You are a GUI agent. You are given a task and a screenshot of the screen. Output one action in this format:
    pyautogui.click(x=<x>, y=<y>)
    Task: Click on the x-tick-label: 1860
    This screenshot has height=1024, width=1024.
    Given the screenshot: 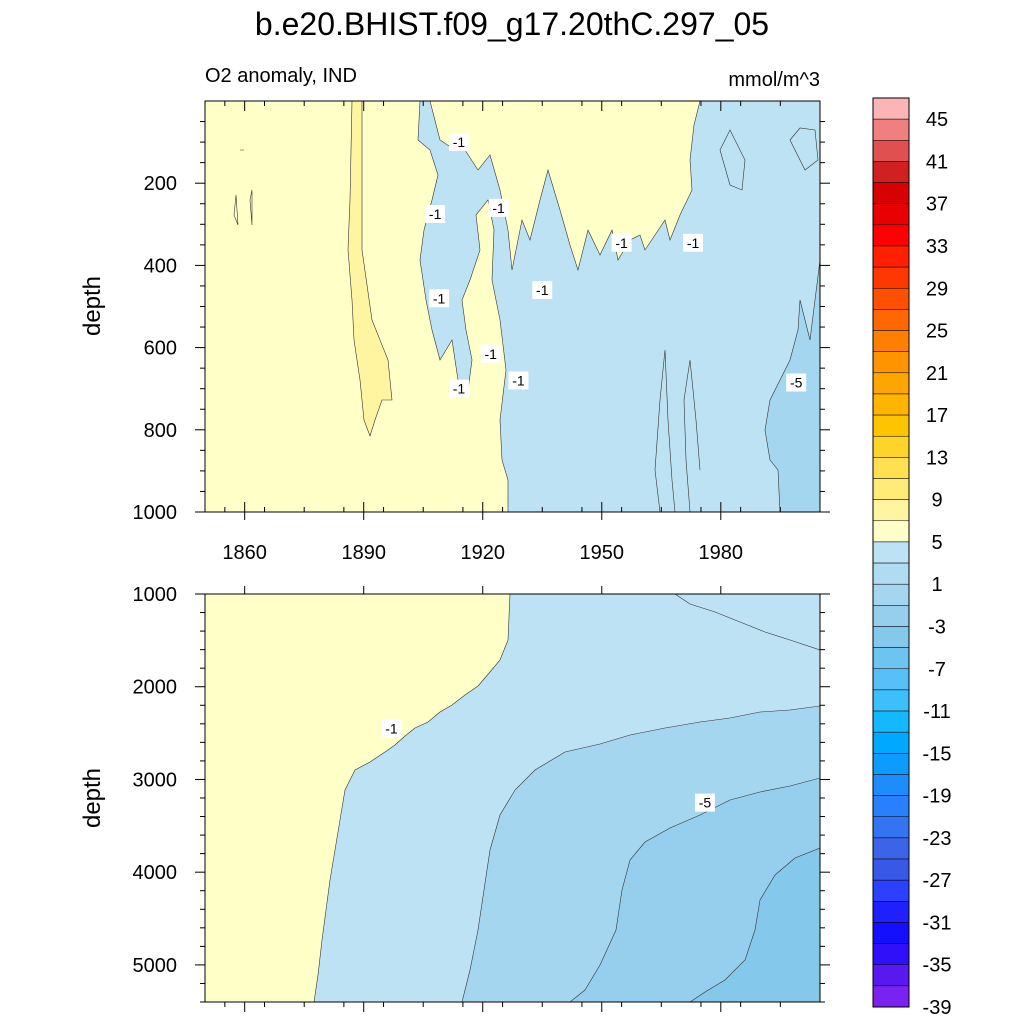 What is the action you would take?
    pyautogui.click(x=244, y=553)
    